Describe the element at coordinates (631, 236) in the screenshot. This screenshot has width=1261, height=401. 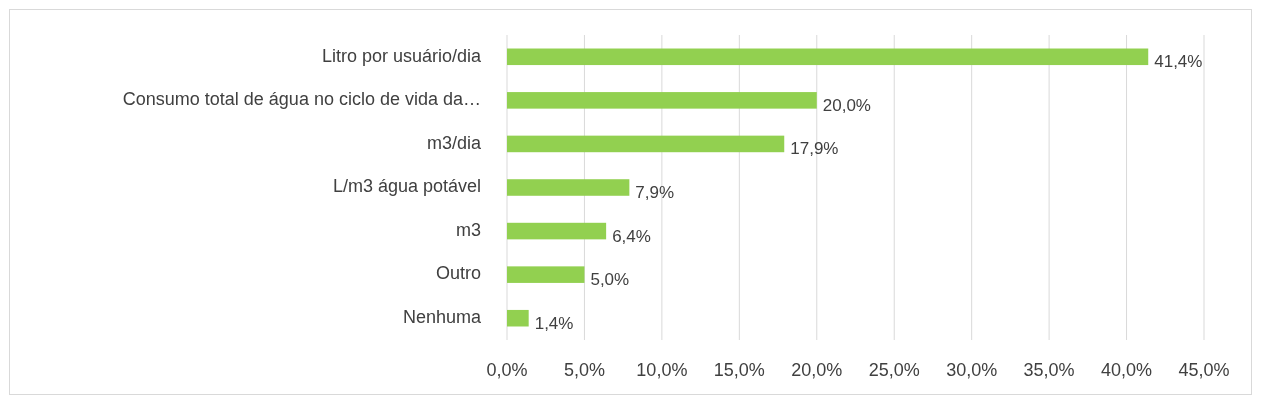
I see `data-label: 6,4%` at that location.